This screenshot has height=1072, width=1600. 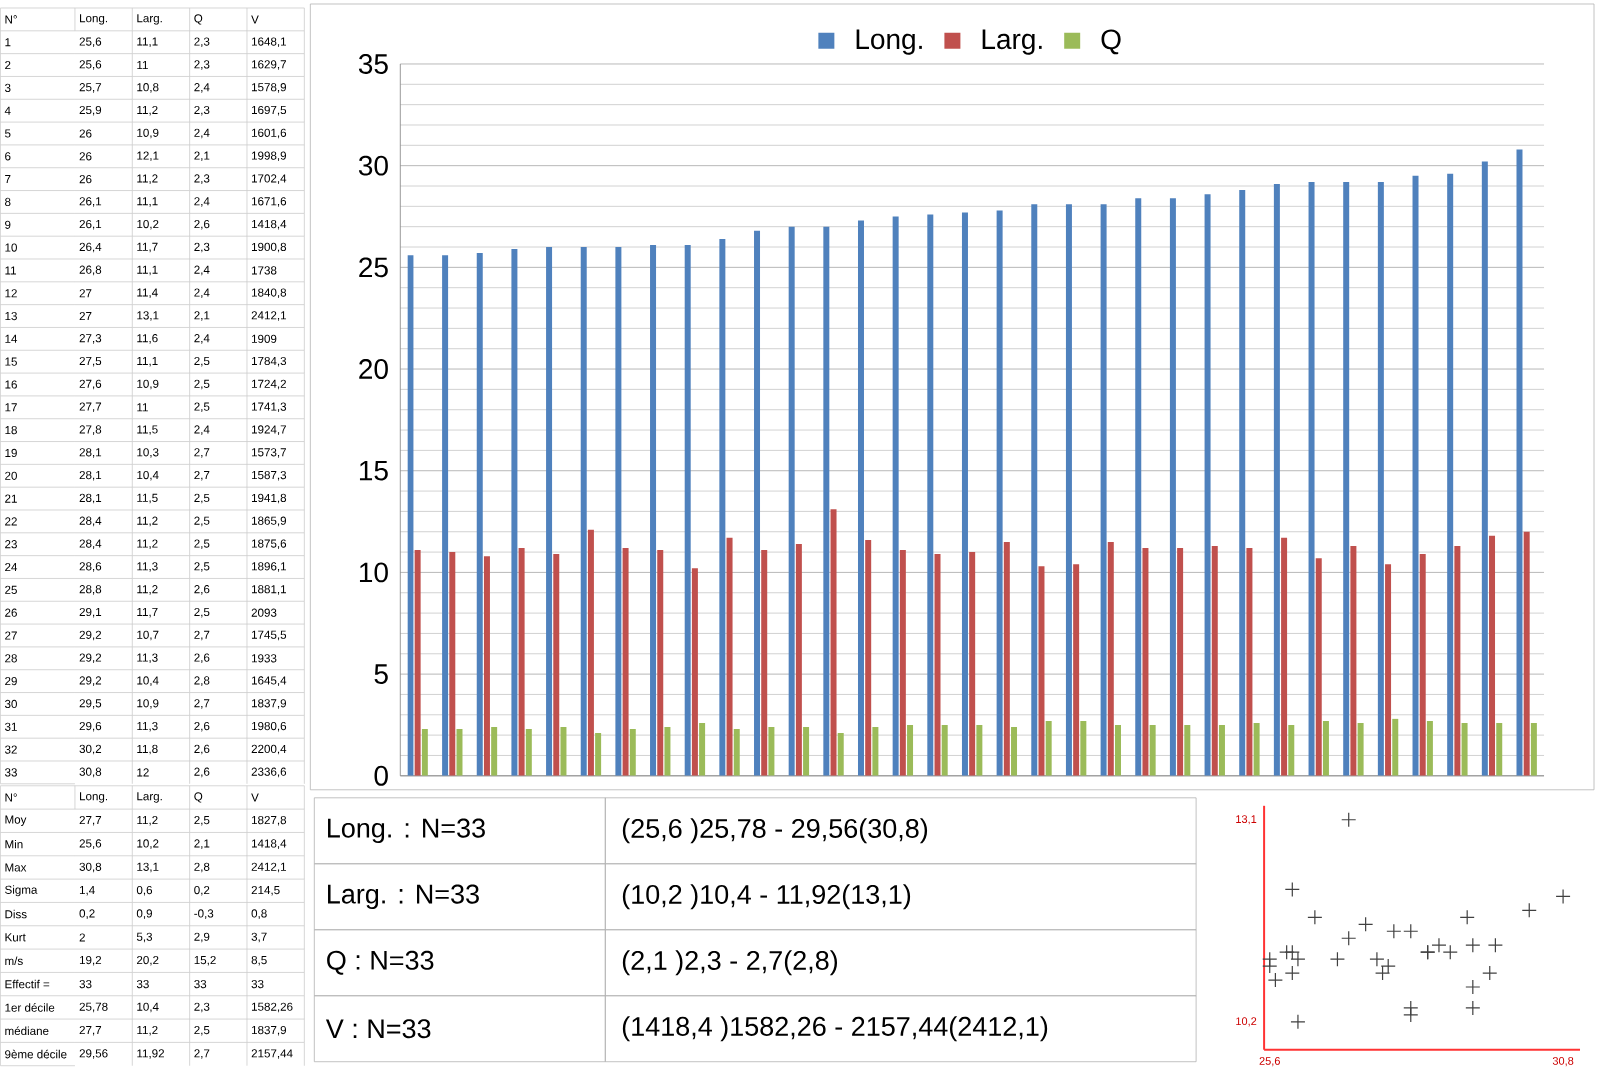 What do you see at coordinates (403, 896) in the screenshot?
I see `text: Larg. : N=33` at bounding box center [403, 896].